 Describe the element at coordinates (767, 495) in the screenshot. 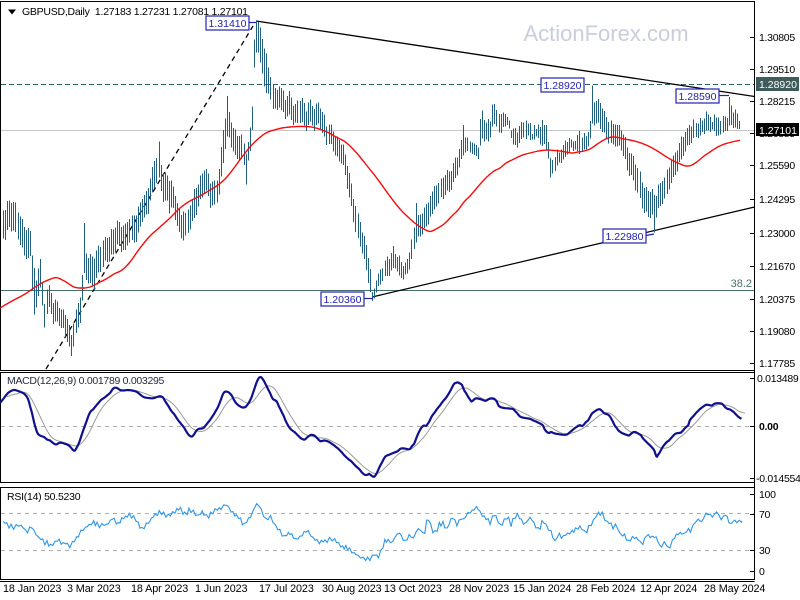

I see `svg-text: 100` at that location.